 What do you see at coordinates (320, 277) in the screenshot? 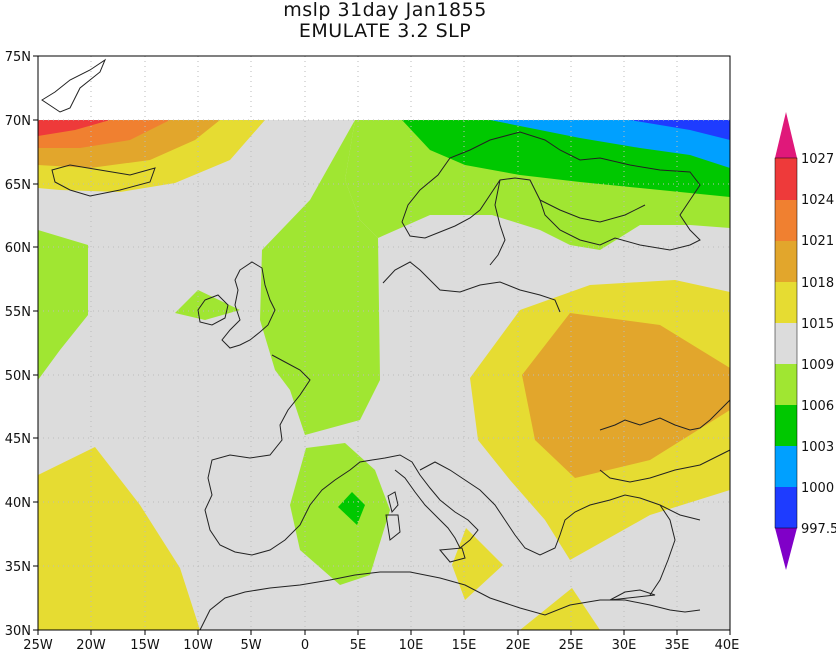
I see `contour-1006-1009-northsea` at bounding box center [320, 277].